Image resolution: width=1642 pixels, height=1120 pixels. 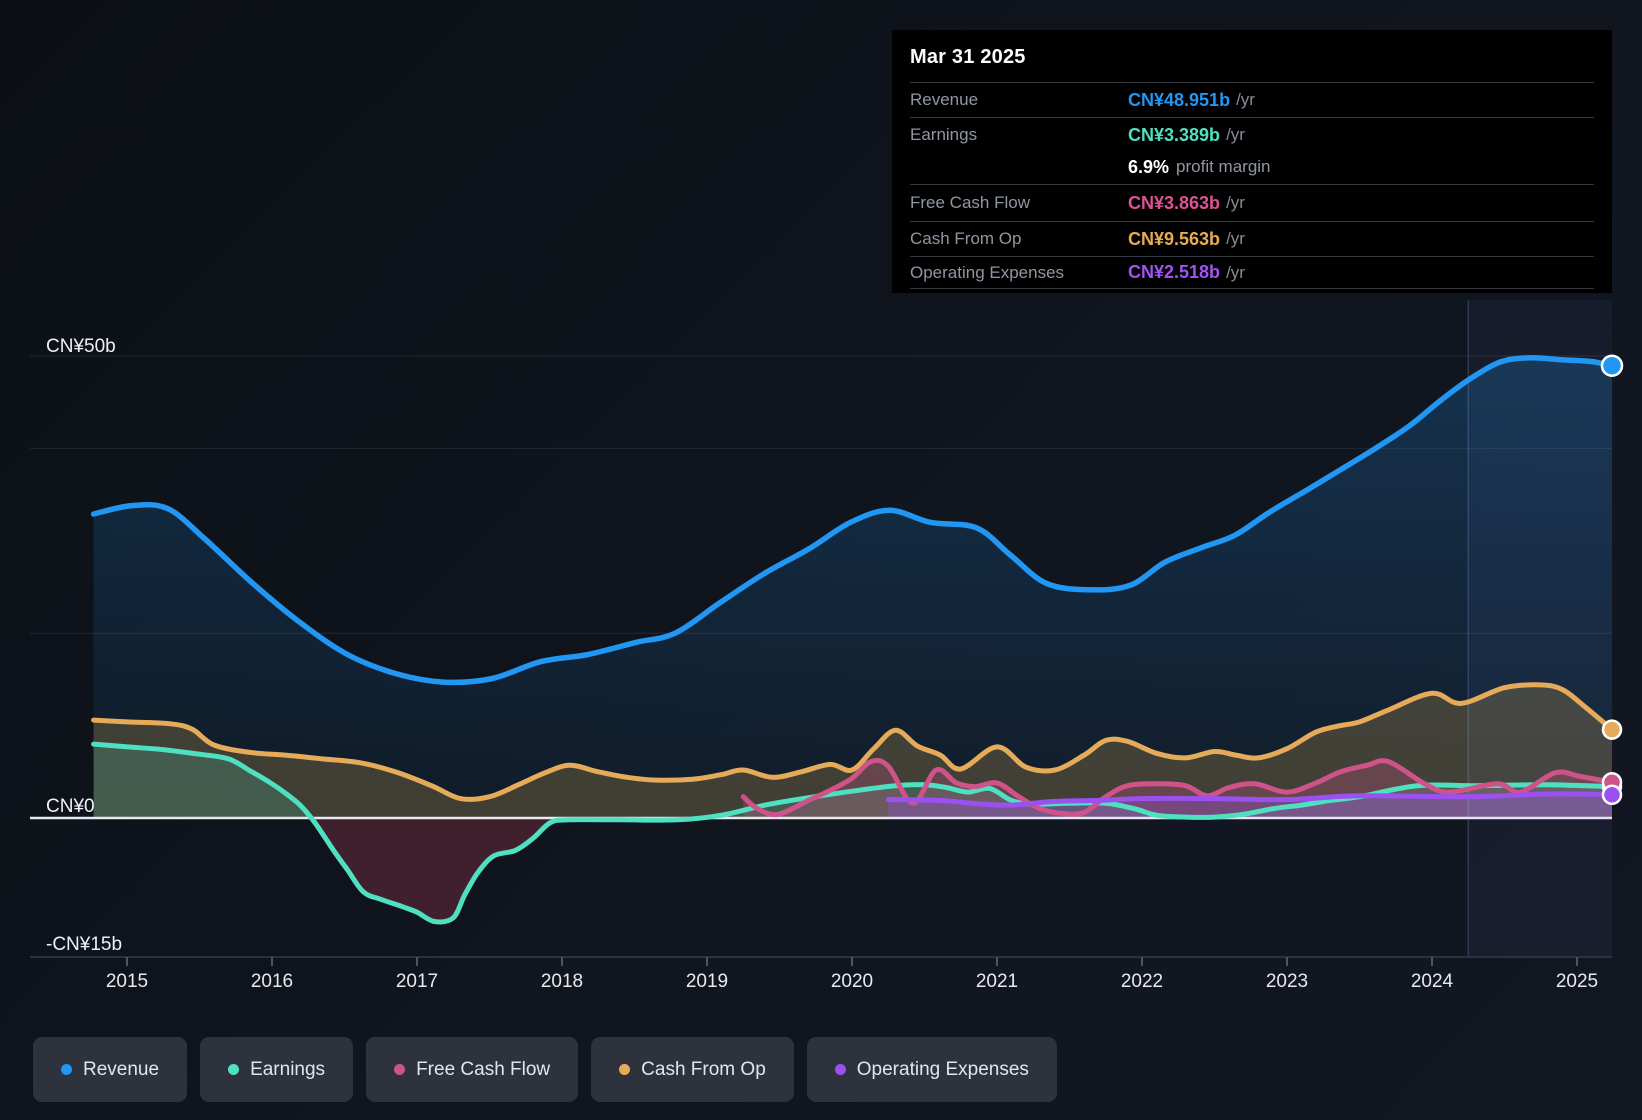 What do you see at coordinates (66, 1069) in the screenshot?
I see `revenue-dot-icon` at bounding box center [66, 1069].